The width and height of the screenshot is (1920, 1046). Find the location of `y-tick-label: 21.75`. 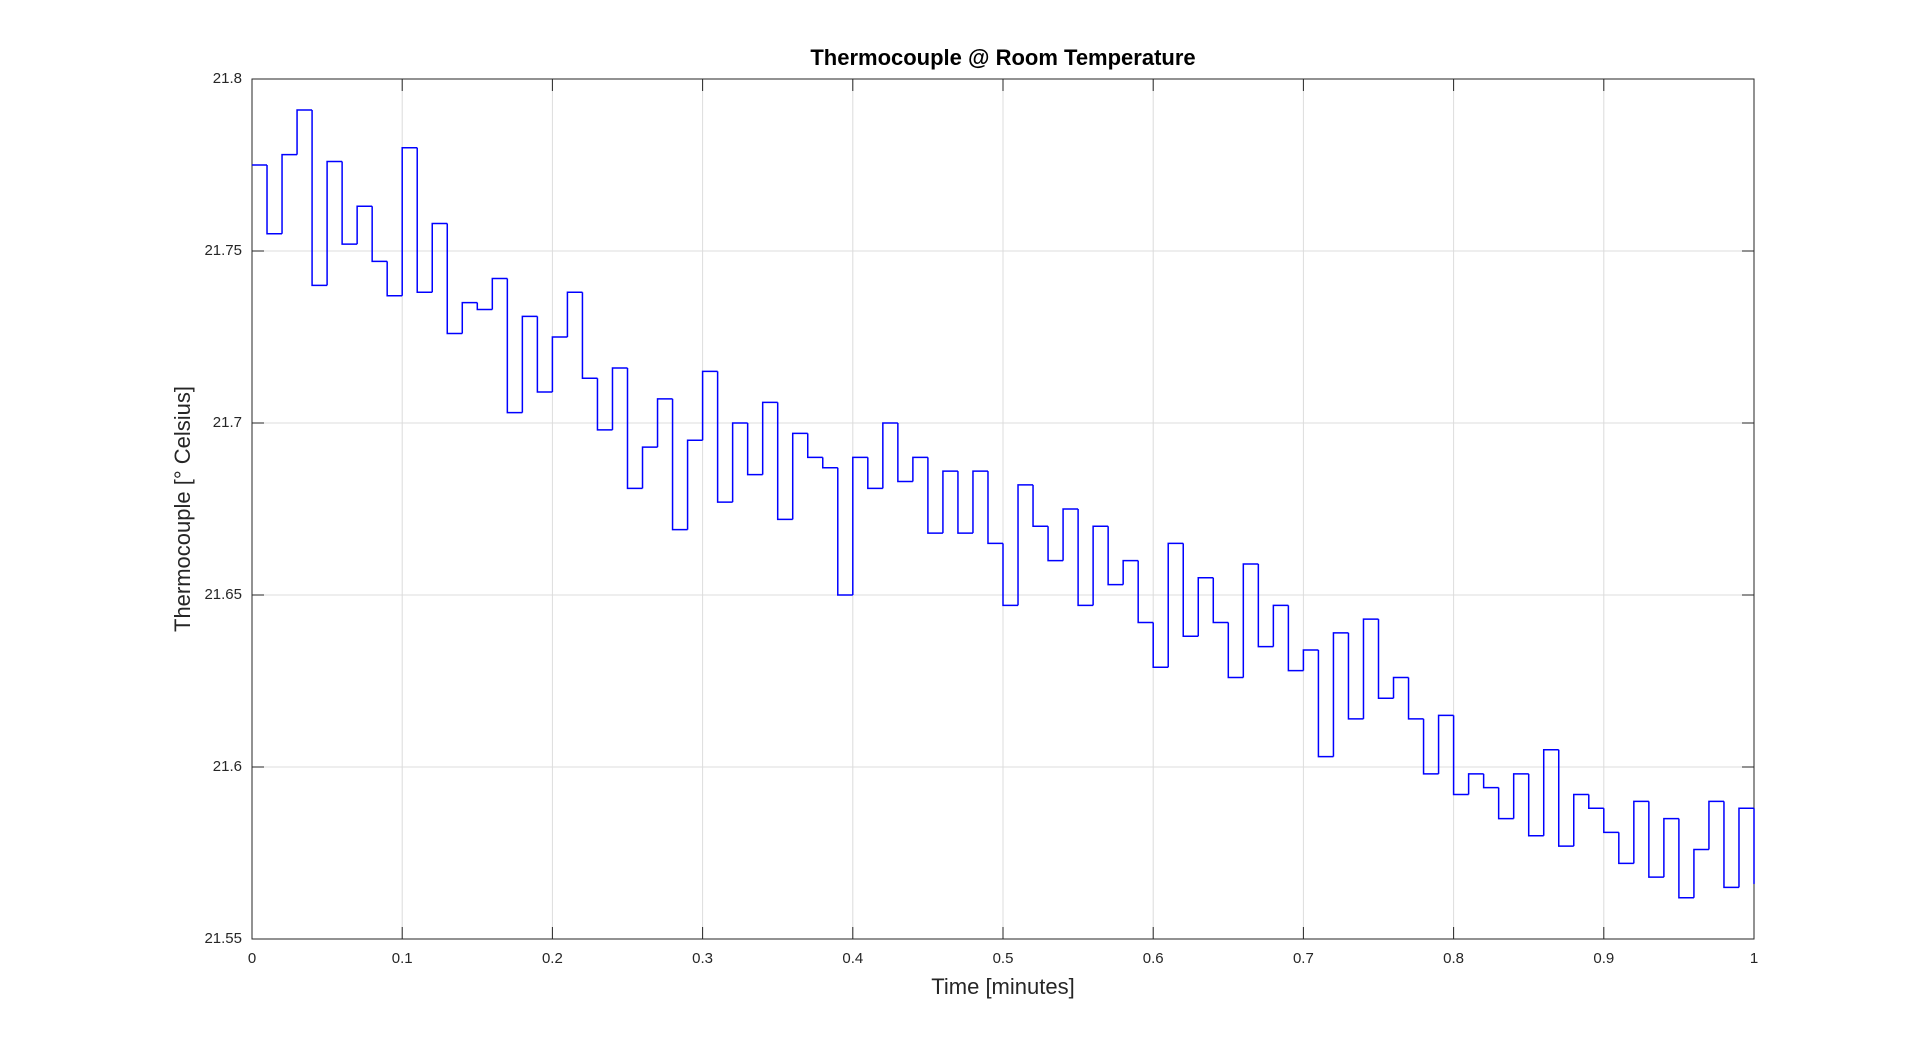

y-tick-label: 21.75 is located at coordinates (223, 250).